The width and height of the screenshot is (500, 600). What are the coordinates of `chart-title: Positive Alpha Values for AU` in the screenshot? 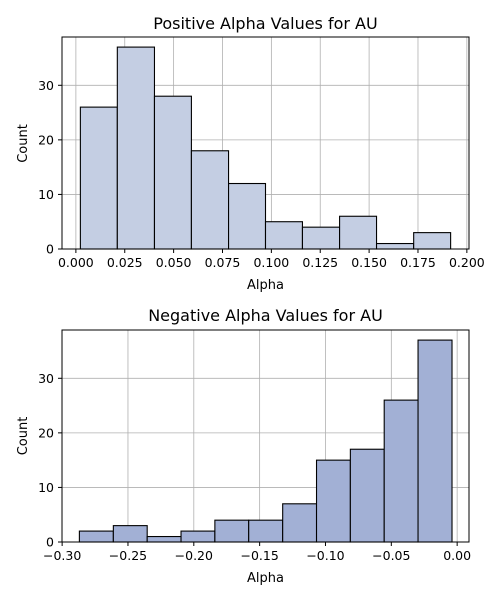 It's located at (265, 23).